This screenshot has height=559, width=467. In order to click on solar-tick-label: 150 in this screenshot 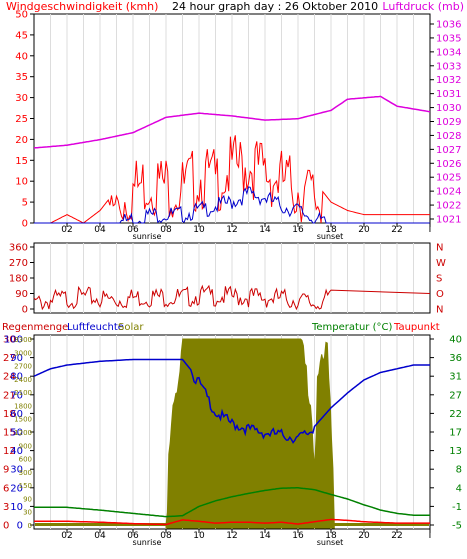, I will do `click(25, 486)`.